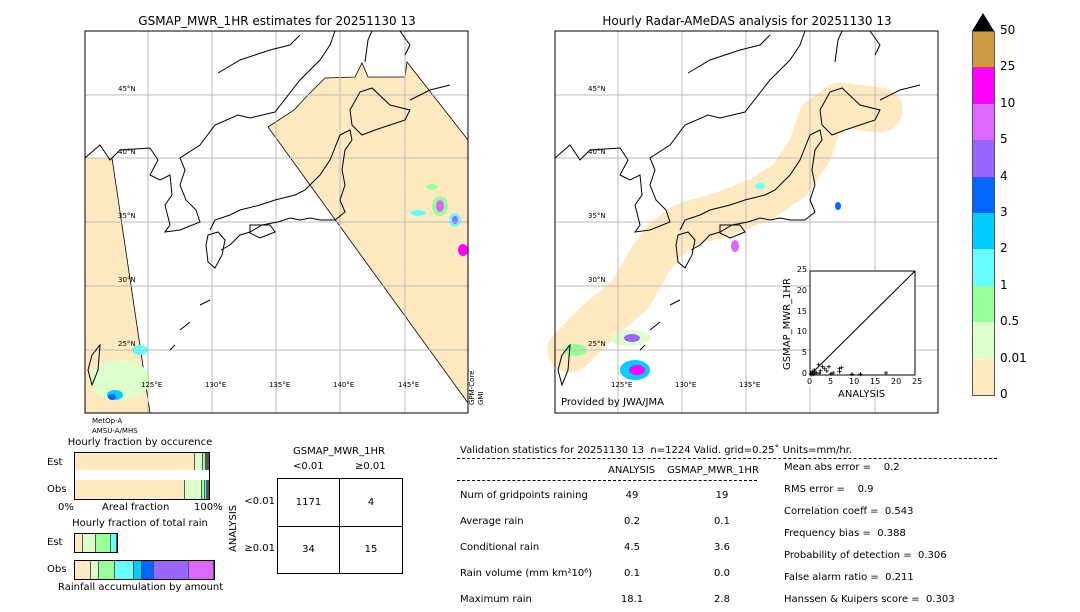  What do you see at coordinates (1008, 66) in the screenshot?
I see `colorbar-label: 25` at bounding box center [1008, 66].